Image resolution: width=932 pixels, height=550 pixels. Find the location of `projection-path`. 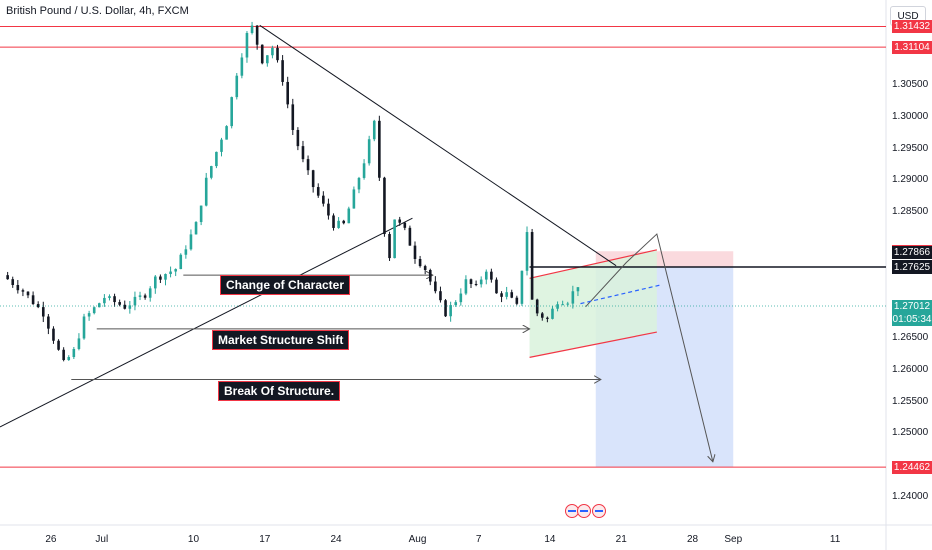

projection-path is located at coordinates (649, 347).